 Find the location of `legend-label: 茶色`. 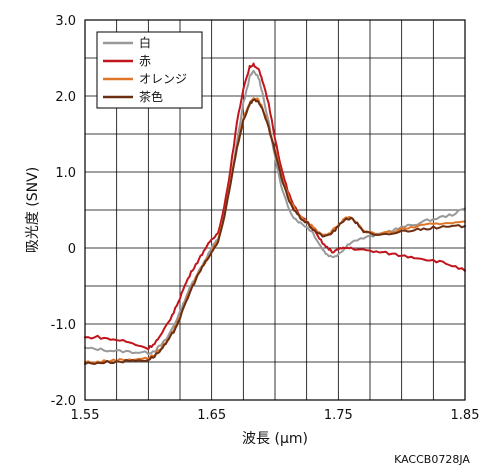

legend-label: 茶色 is located at coordinates (151, 96).